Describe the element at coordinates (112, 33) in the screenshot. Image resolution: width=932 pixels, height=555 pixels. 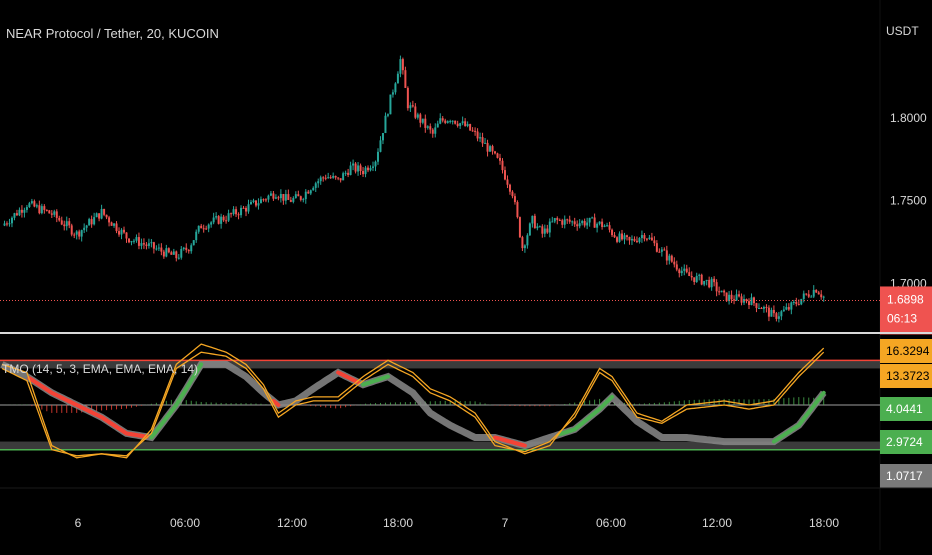
I see `symbol-title: NEAR Protocol / Tether, 20, KUCOIN` at that location.